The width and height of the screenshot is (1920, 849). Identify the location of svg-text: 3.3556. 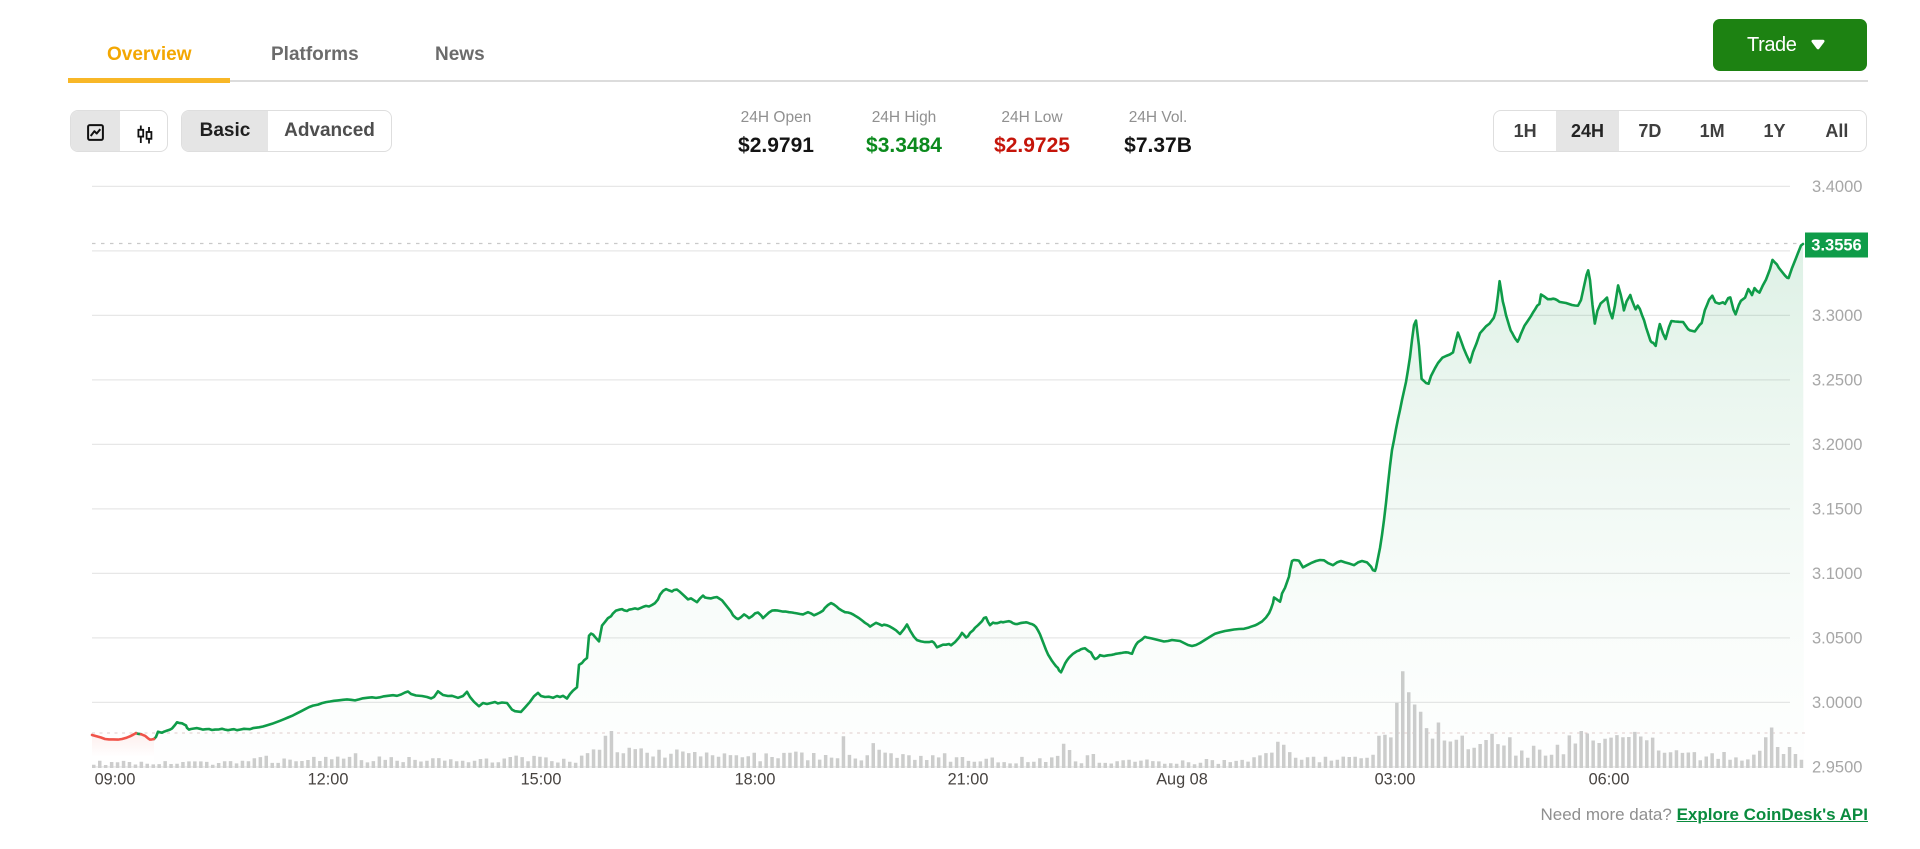
(1836, 246).